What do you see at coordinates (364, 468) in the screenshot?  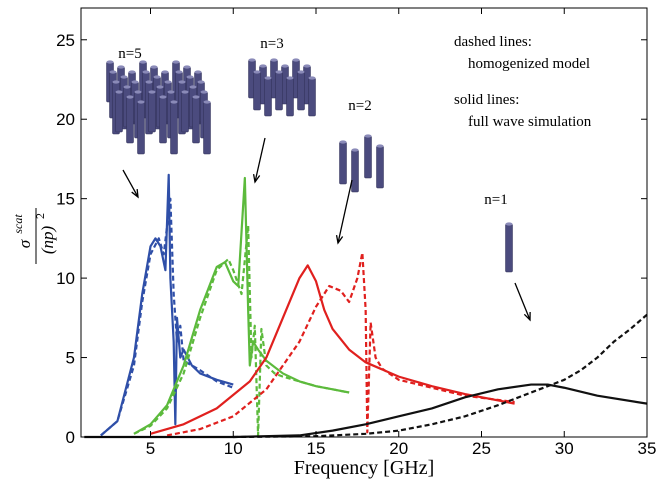 I see `x-axis-label: Frequency [GHz]` at bounding box center [364, 468].